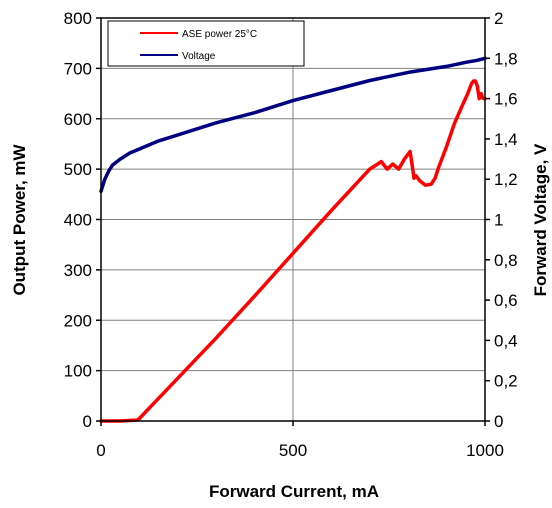 The image size is (552, 508). I want to click on y2-tick-label: 0,4, so click(506, 340).